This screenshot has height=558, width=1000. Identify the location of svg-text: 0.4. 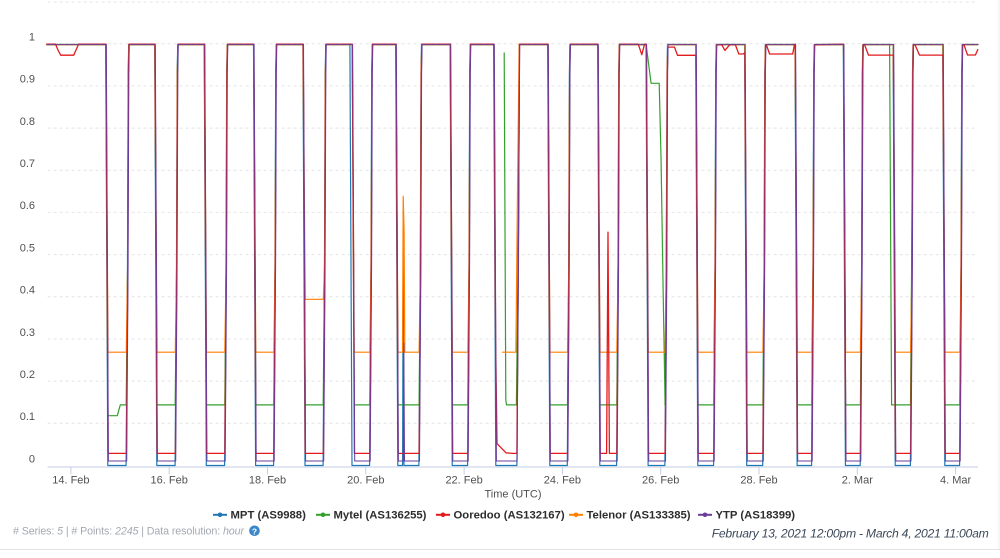
(27, 291).